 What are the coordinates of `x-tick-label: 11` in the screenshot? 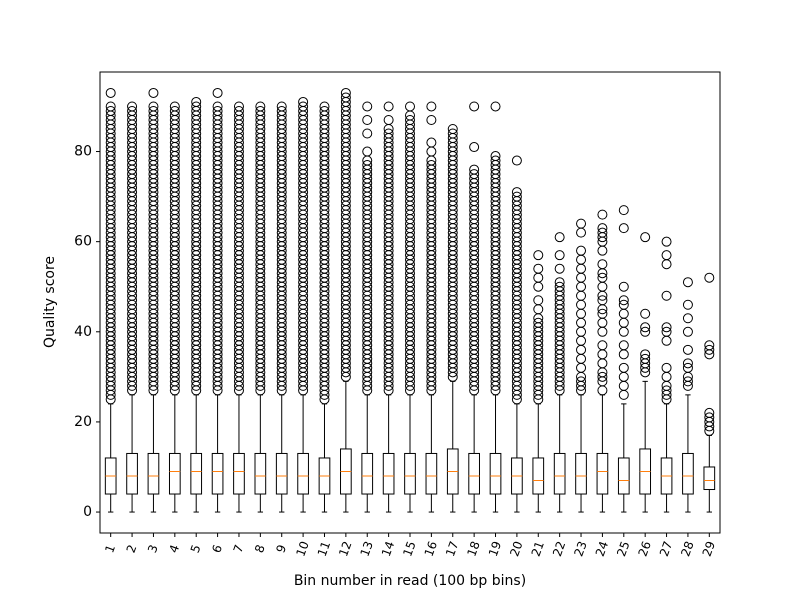 It's located at (324, 548).